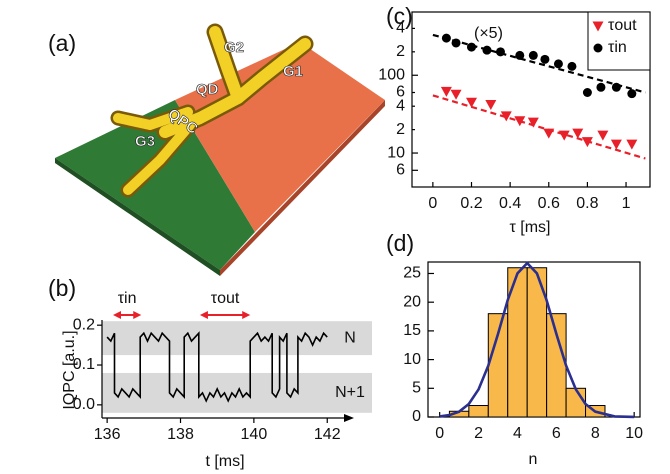 Image resolution: width=670 pixels, height=474 pixels. Describe the element at coordinates (84, 364) in the screenshot. I see `y-tick-label: 0.1` at that location.